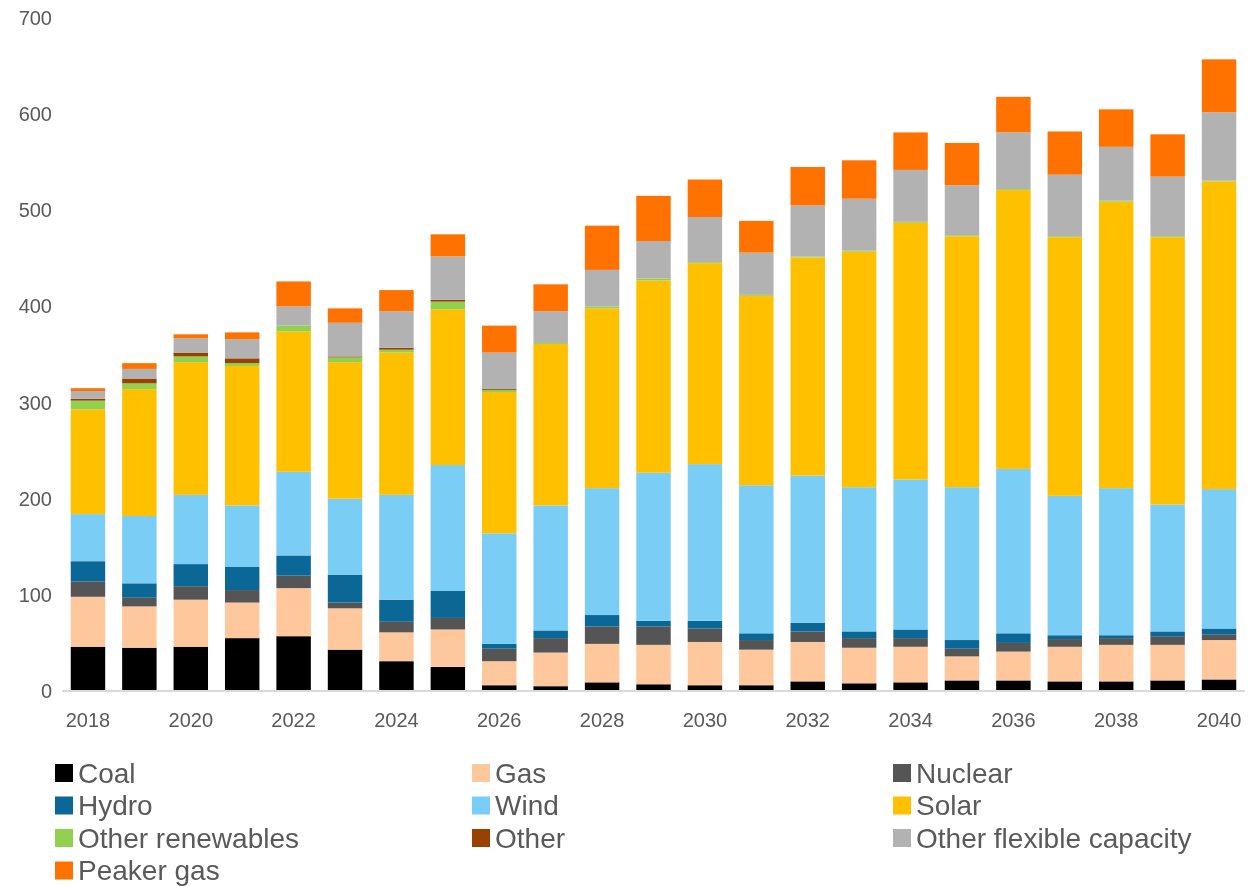 This screenshot has height=886, width=1249. Describe the element at coordinates (35, 306) in the screenshot. I see `y-tick-label: 400` at that location.